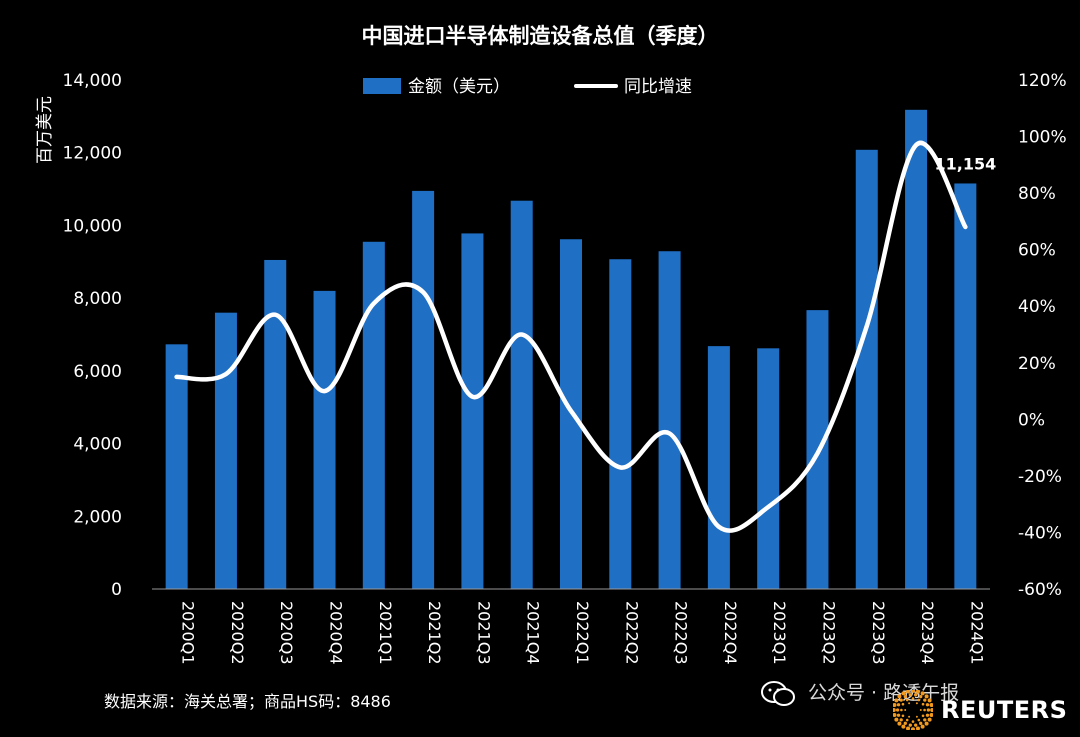 The image size is (1080, 737). What do you see at coordinates (976, 633) in the screenshot?
I see `x-tick-label: 2024Q1` at bounding box center [976, 633].